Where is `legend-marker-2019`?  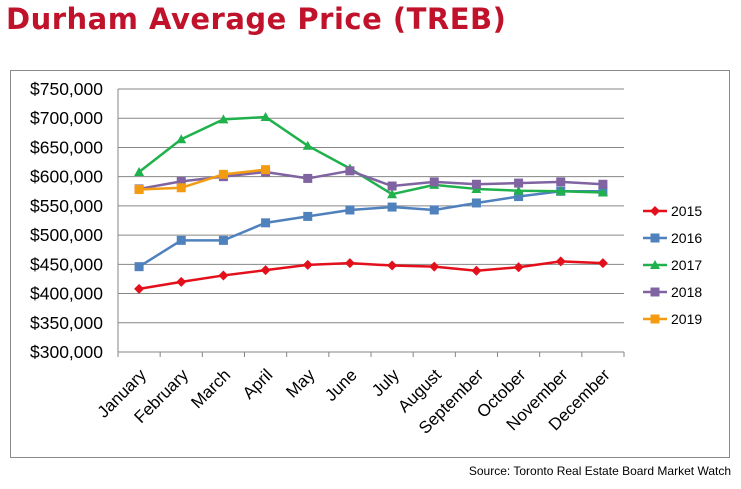
legend-marker-2019 is located at coordinates (655, 319).